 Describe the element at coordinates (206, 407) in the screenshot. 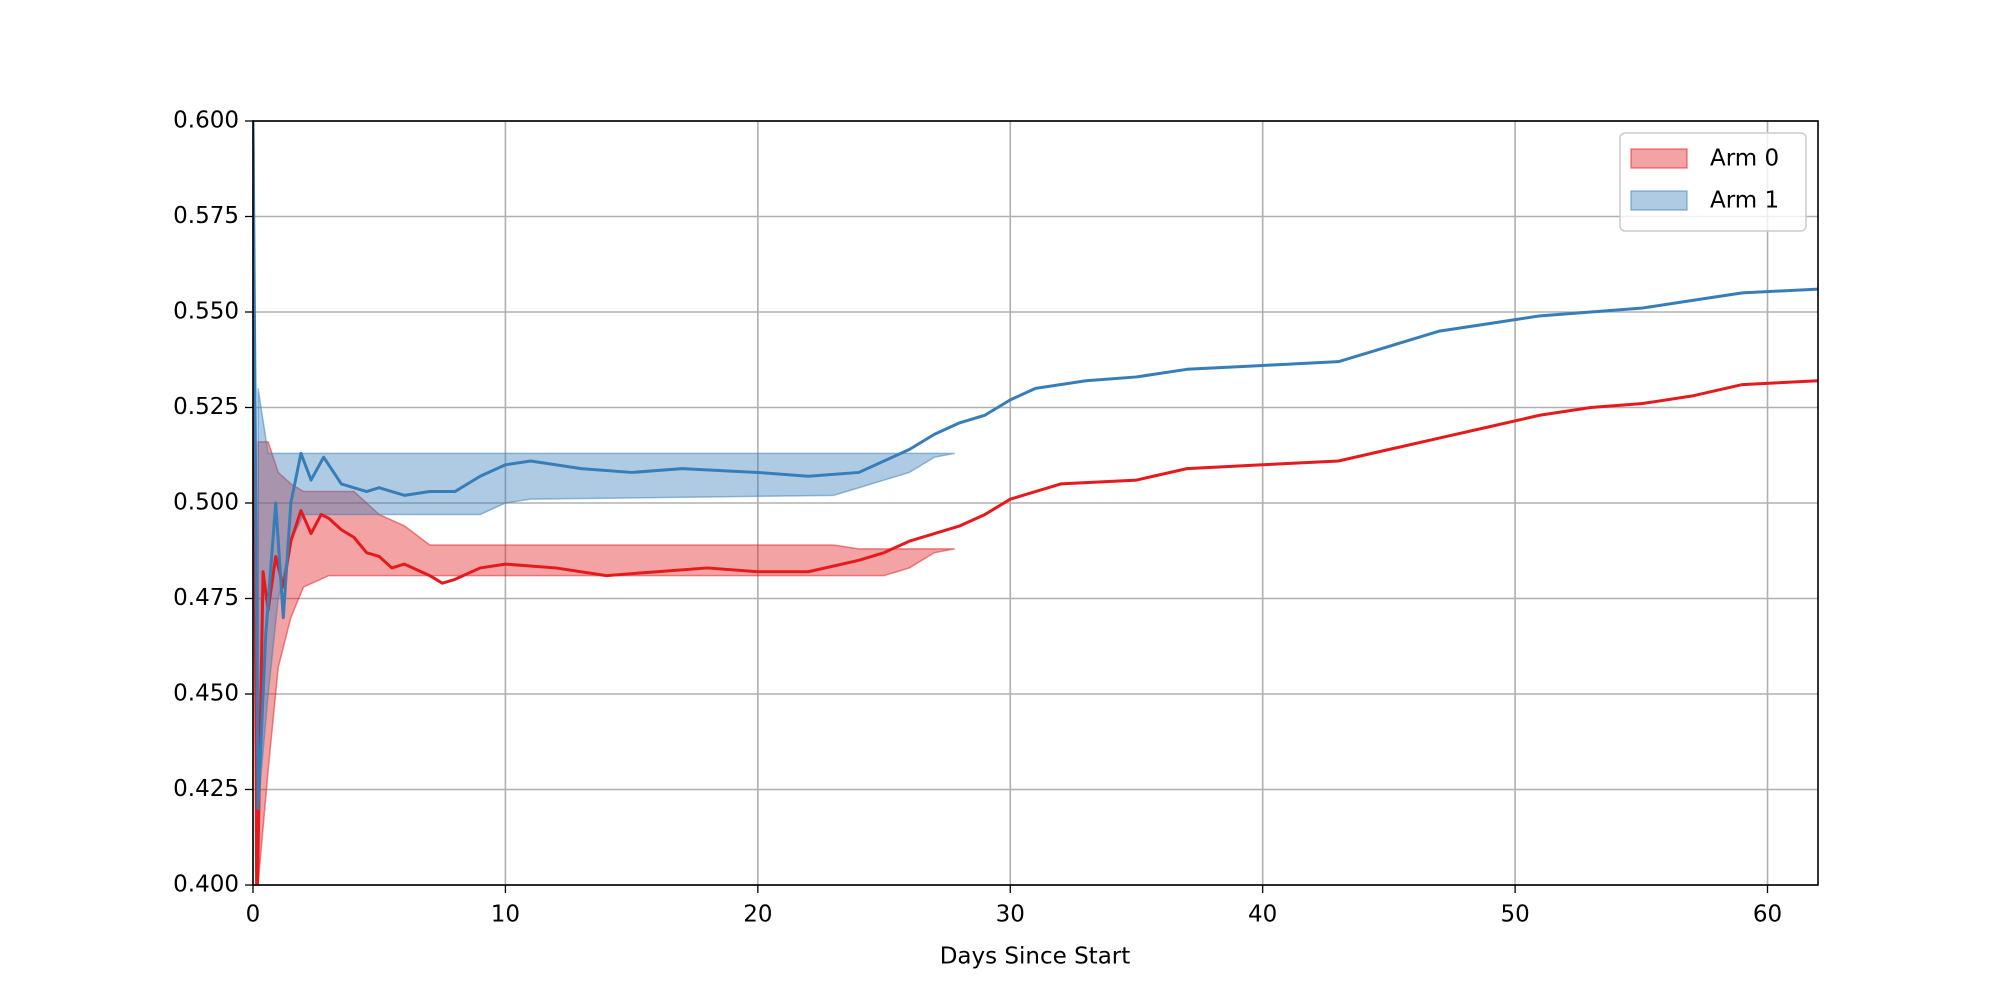

I see `y-tick-label: 0.525` at that location.